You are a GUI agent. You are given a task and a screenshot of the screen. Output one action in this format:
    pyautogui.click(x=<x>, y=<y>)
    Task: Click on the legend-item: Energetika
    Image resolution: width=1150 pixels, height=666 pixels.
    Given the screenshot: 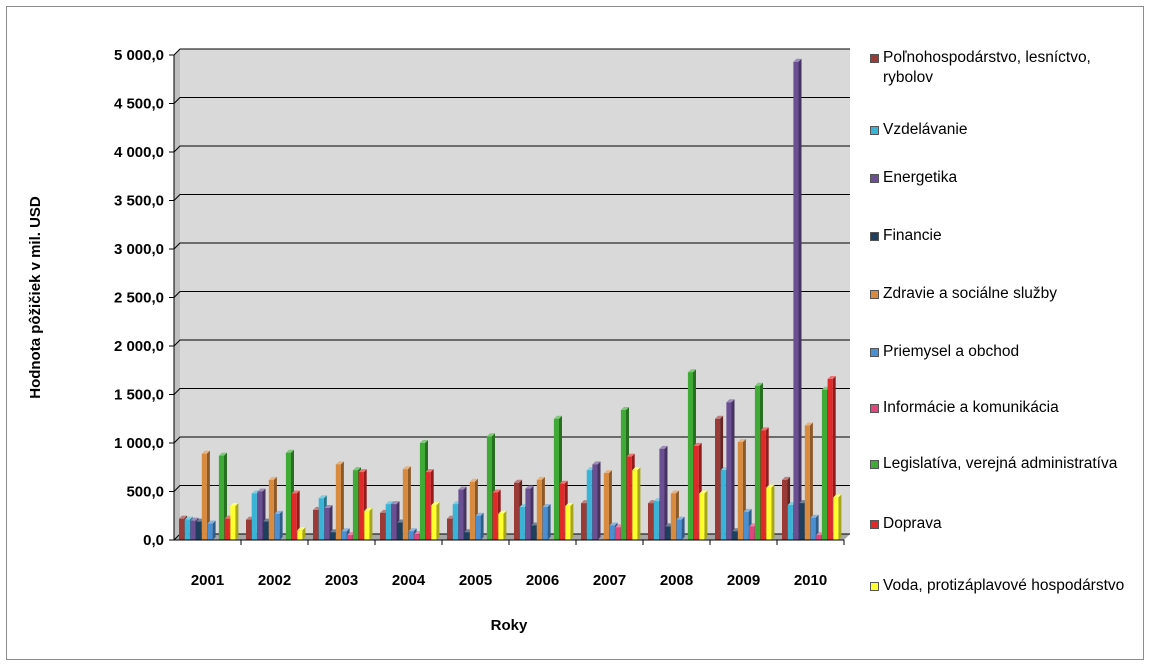 What is the action you would take?
    pyautogui.click(x=1005, y=178)
    